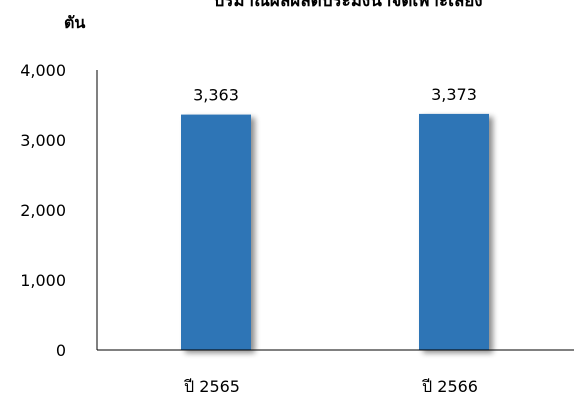  What do you see at coordinates (212, 386) in the screenshot?
I see `x-category-label: ปี 2565` at bounding box center [212, 386].